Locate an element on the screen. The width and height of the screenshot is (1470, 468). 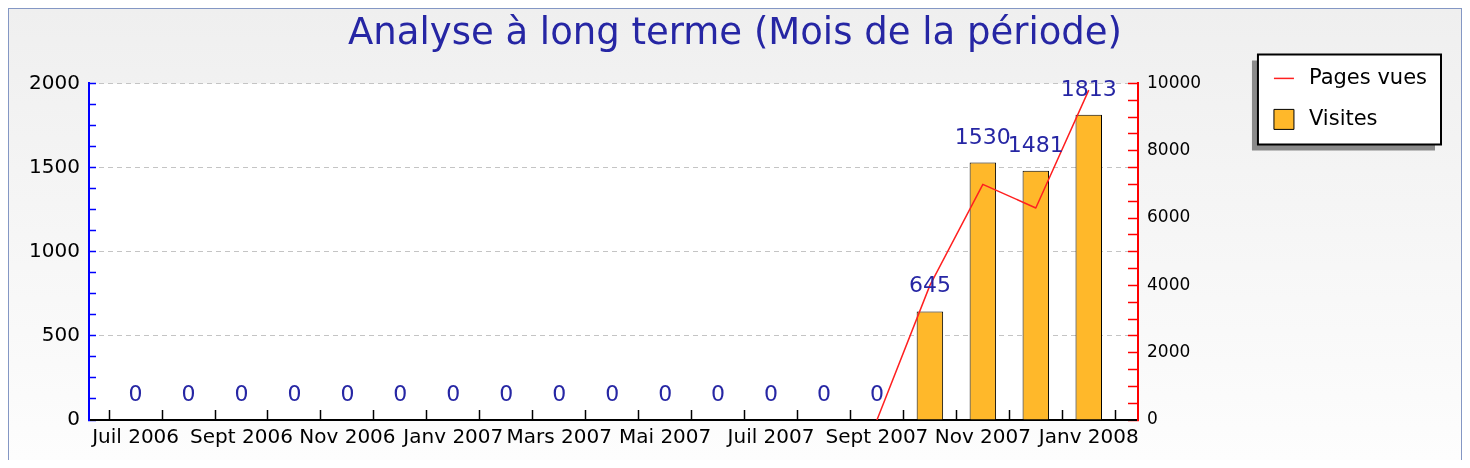
chart-title: Analyse à long terme (Mois de la période) is located at coordinates (735, 31).